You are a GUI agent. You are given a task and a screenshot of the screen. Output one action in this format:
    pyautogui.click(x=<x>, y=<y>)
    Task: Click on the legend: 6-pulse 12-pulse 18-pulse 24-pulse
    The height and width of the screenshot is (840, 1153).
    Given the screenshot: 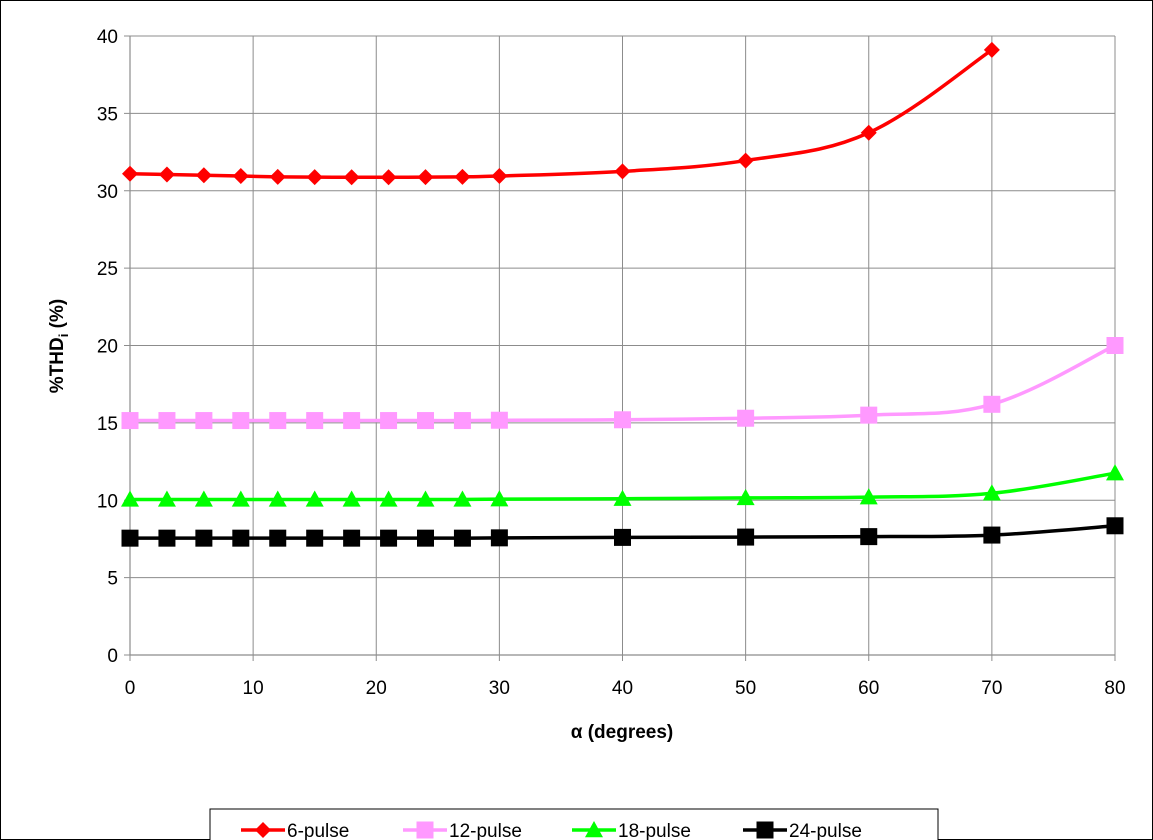 What is the action you would take?
    pyautogui.click(x=574, y=824)
    